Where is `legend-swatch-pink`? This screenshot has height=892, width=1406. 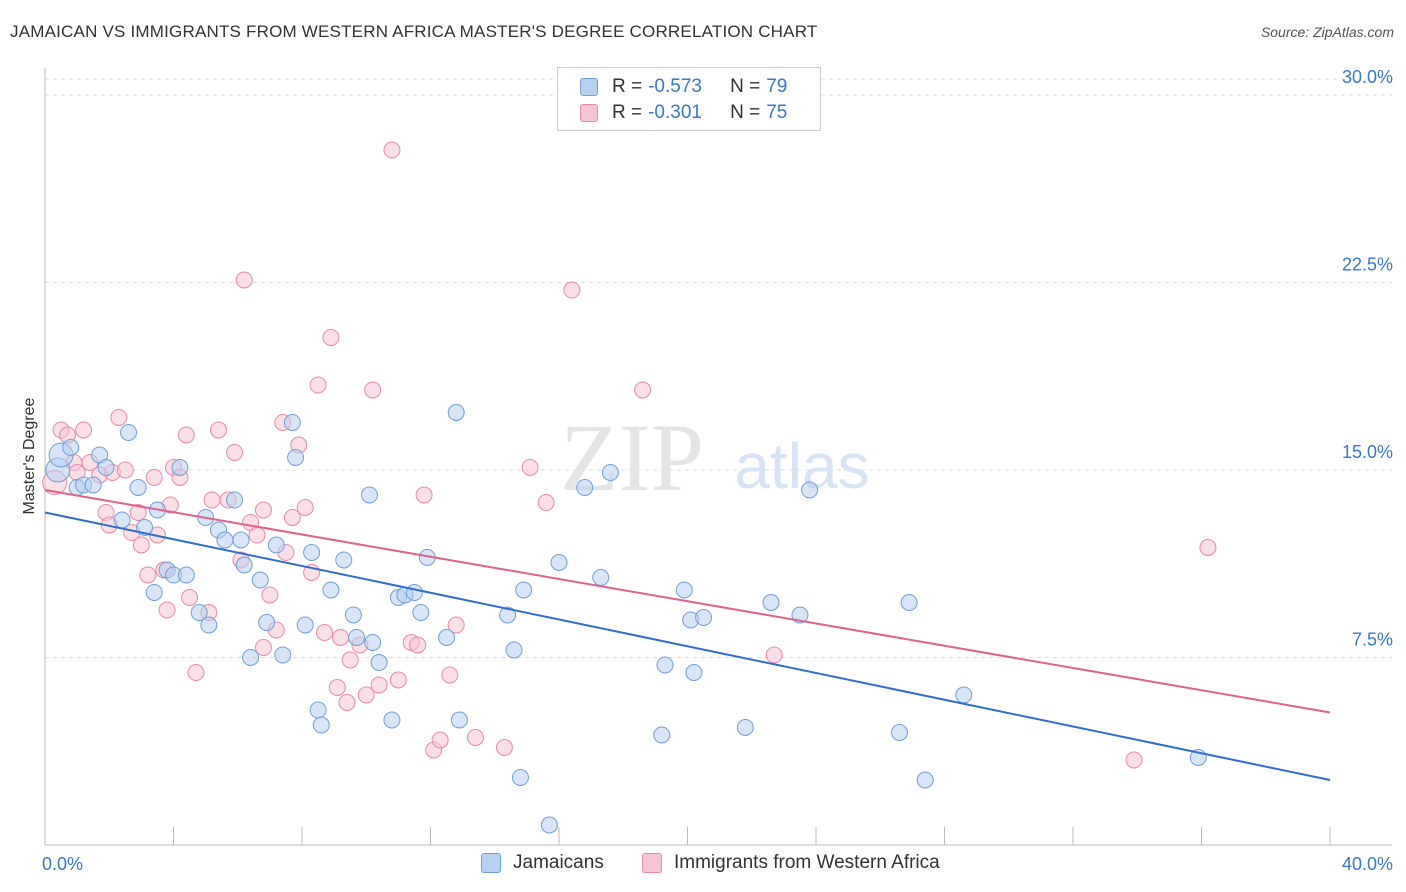 legend-swatch-pink is located at coordinates (589, 113).